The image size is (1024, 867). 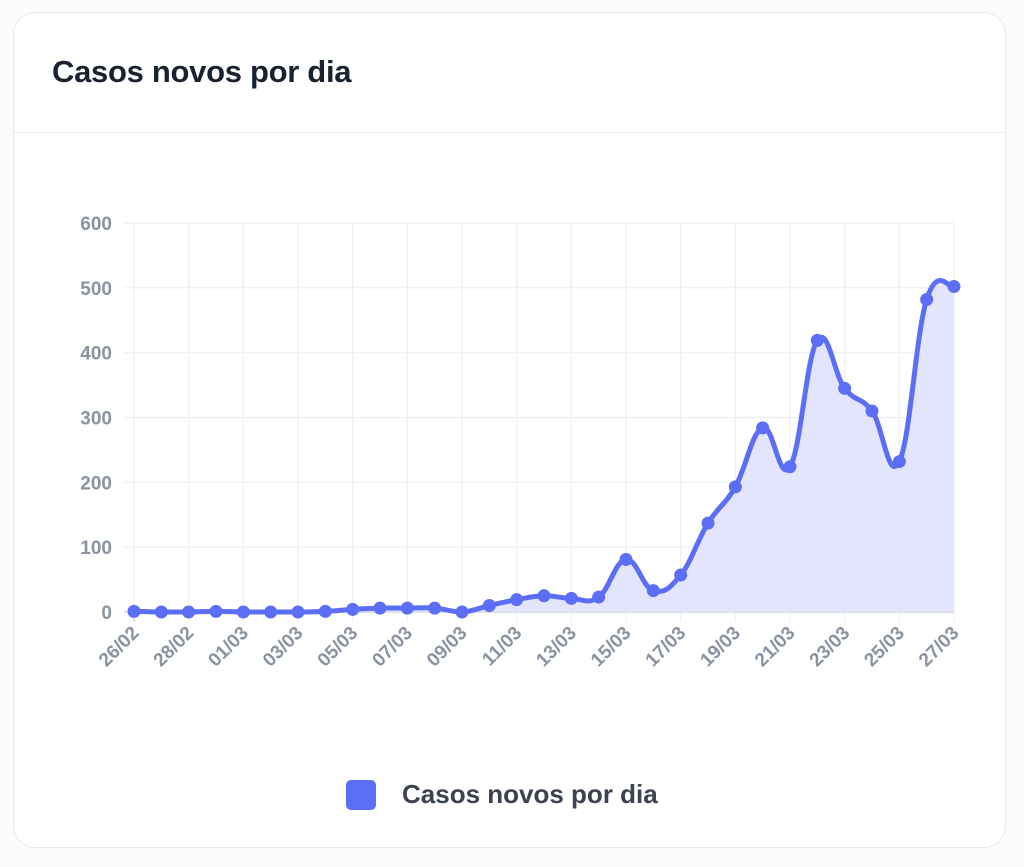 What do you see at coordinates (884, 647) in the screenshot?
I see `x-tick-label: 25/03` at bounding box center [884, 647].